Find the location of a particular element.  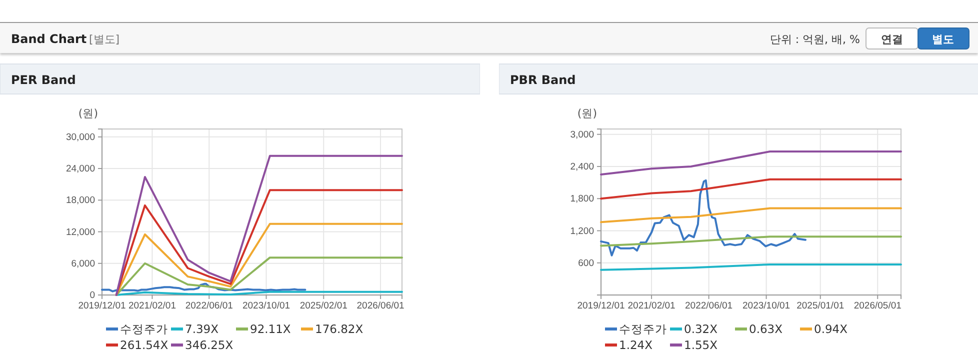

legend-label: 1.55X is located at coordinates (701, 345).